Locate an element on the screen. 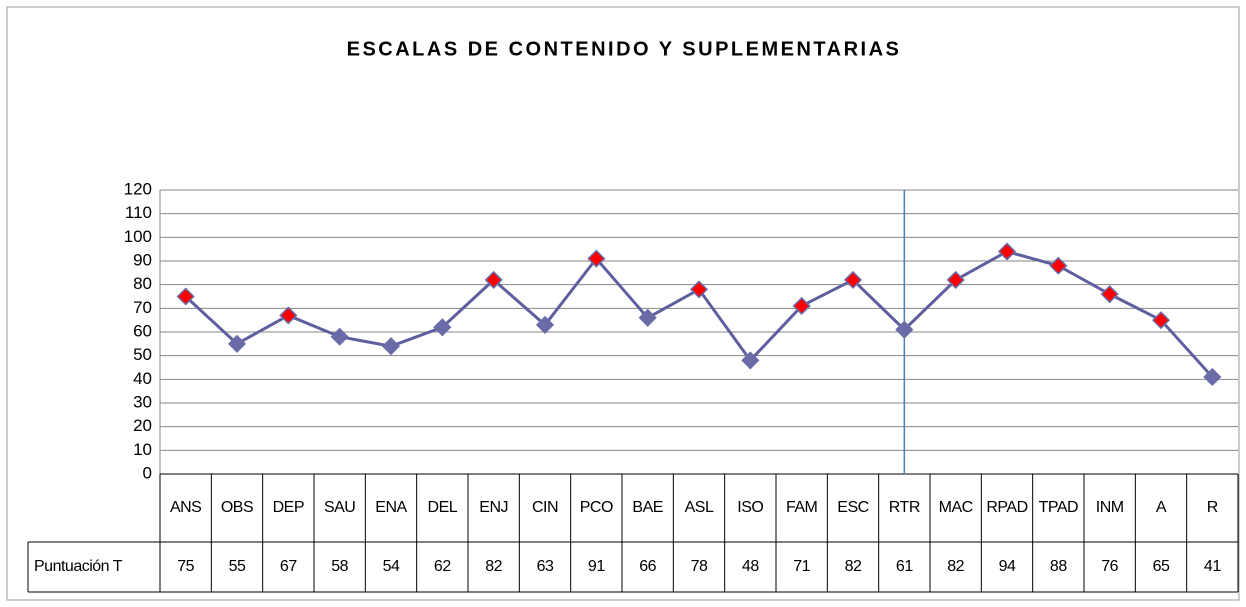 The width and height of the screenshot is (1246, 607). category-label: RTR is located at coordinates (904, 507).